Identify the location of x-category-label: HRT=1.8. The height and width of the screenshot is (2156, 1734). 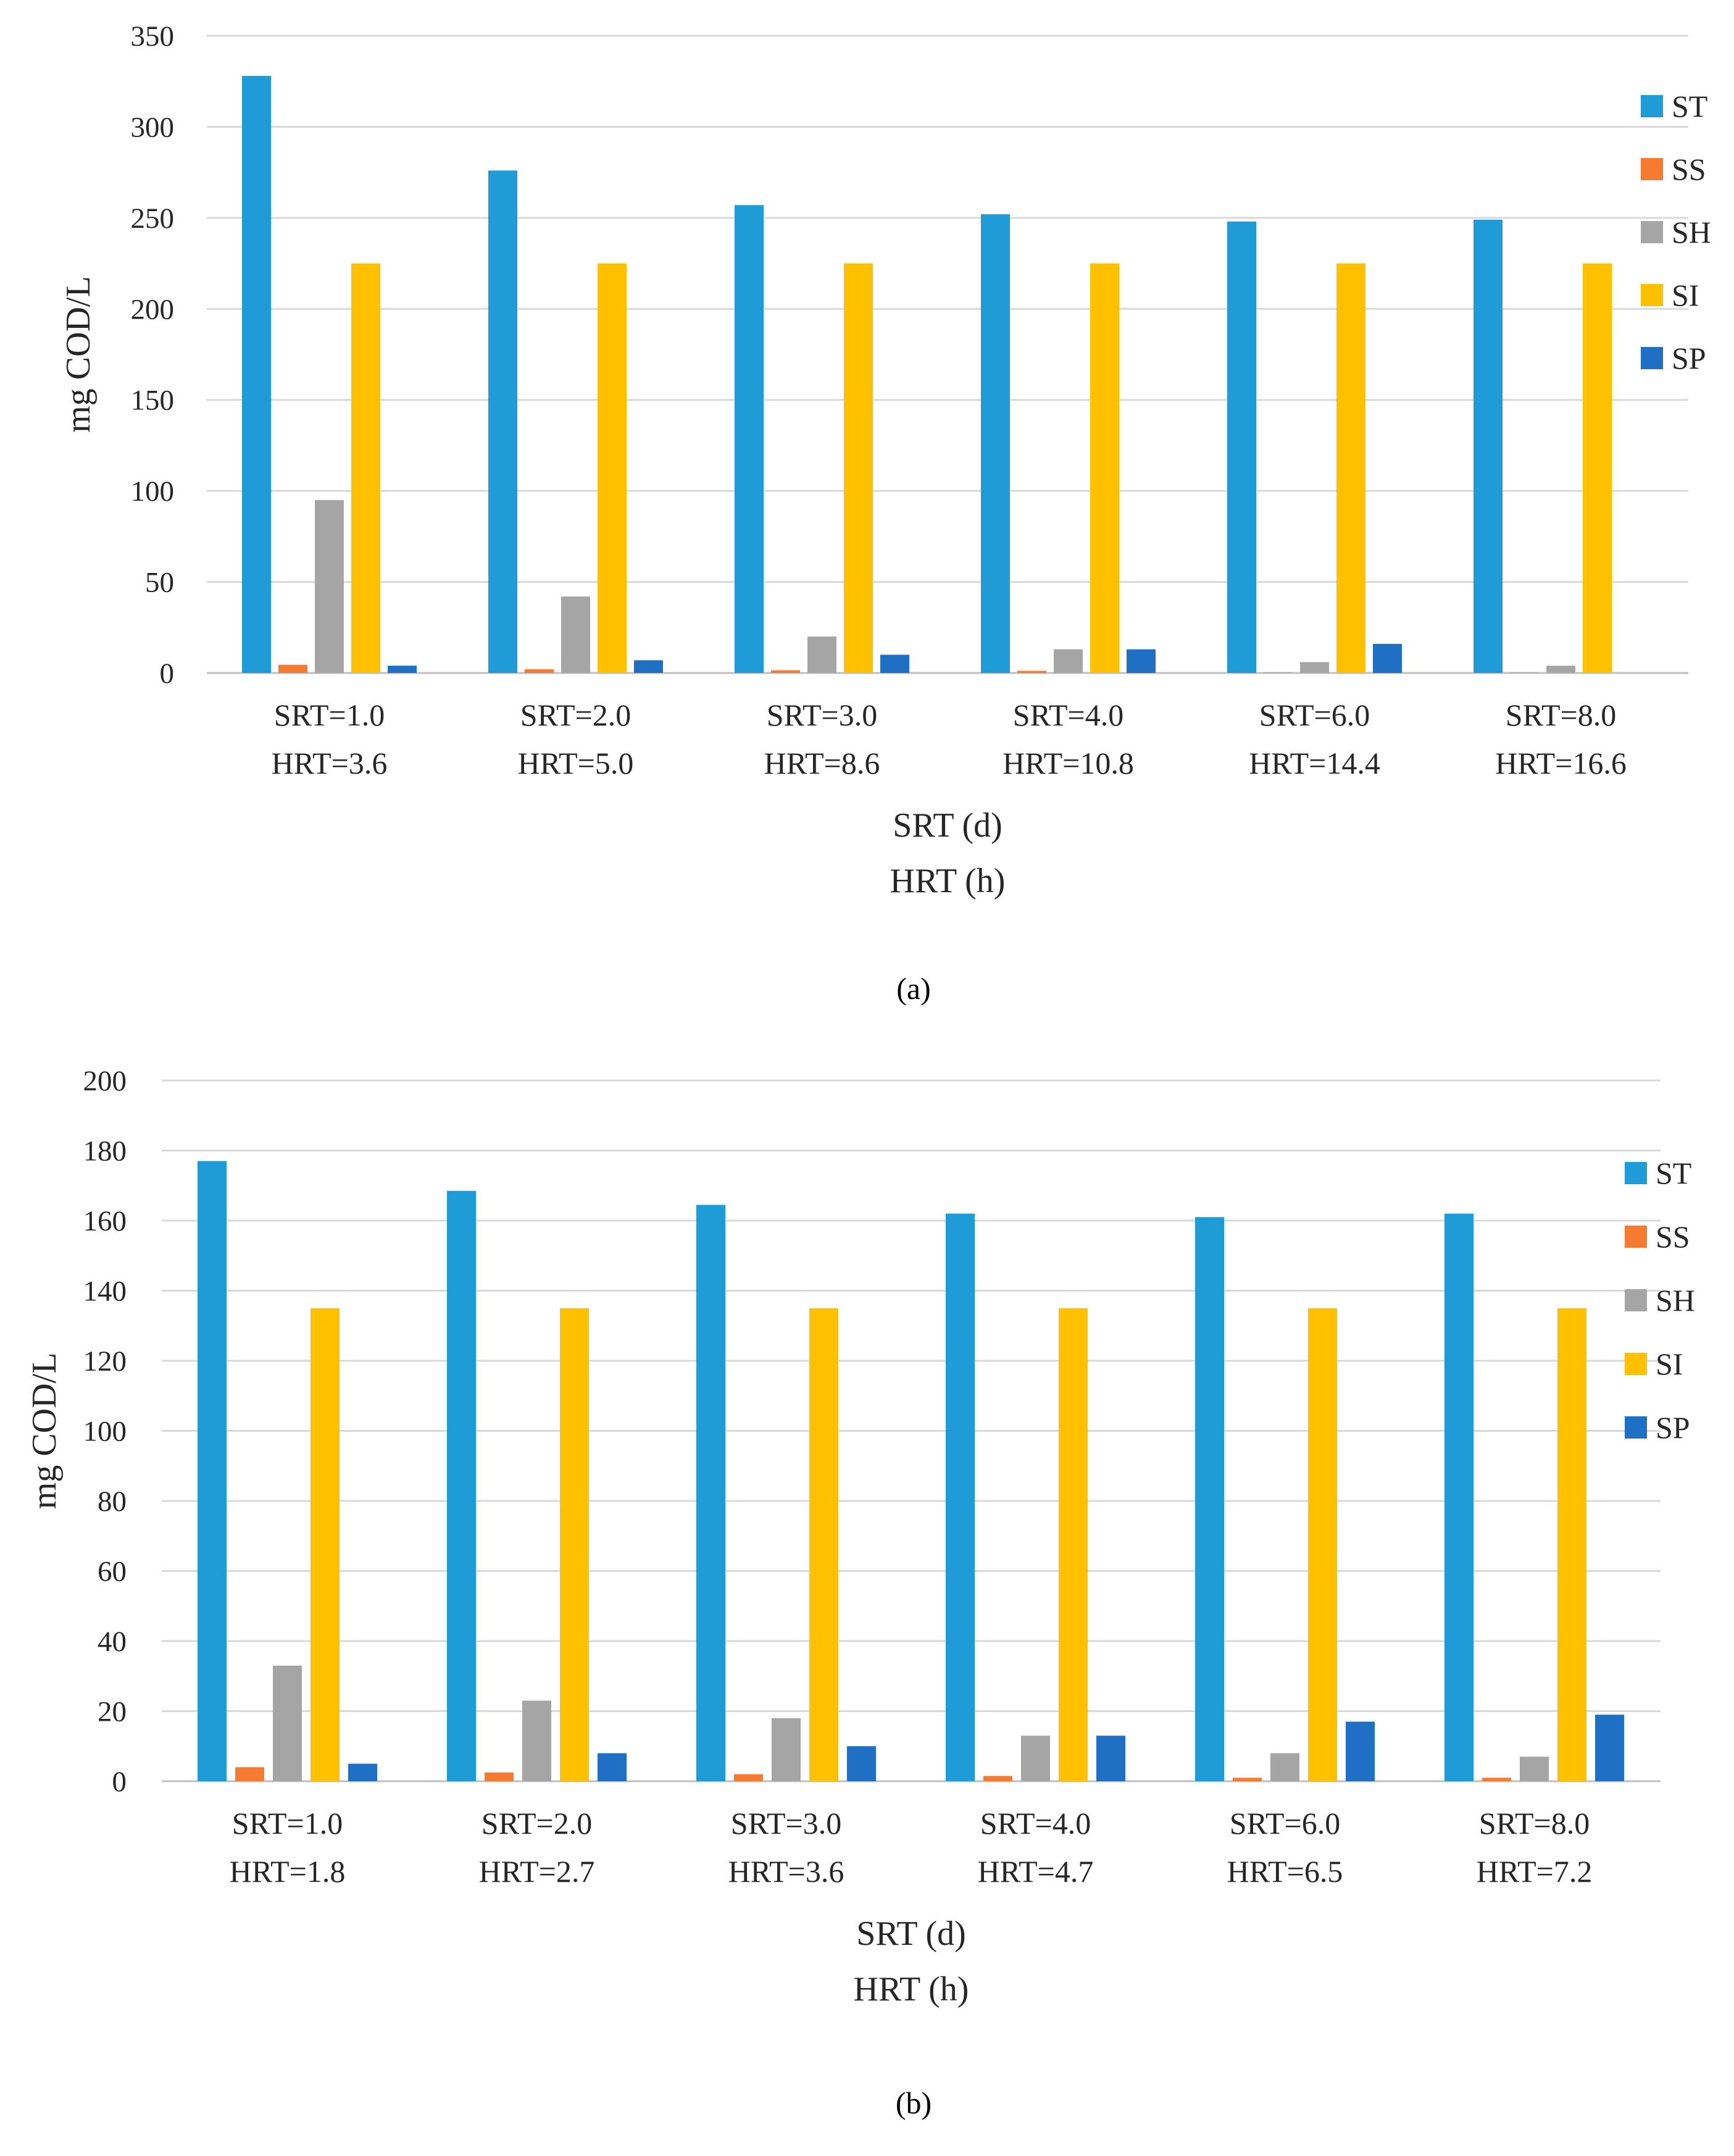
(288, 1871).